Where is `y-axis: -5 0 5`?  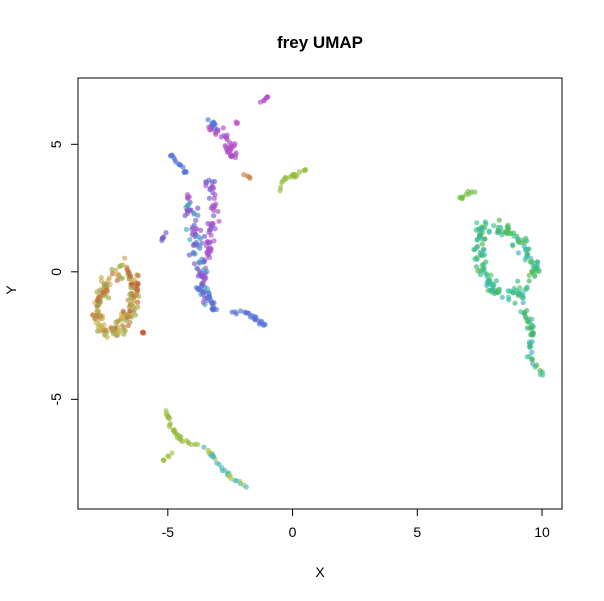 y-axis: -5 0 5 is located at coordinates (63, 273).